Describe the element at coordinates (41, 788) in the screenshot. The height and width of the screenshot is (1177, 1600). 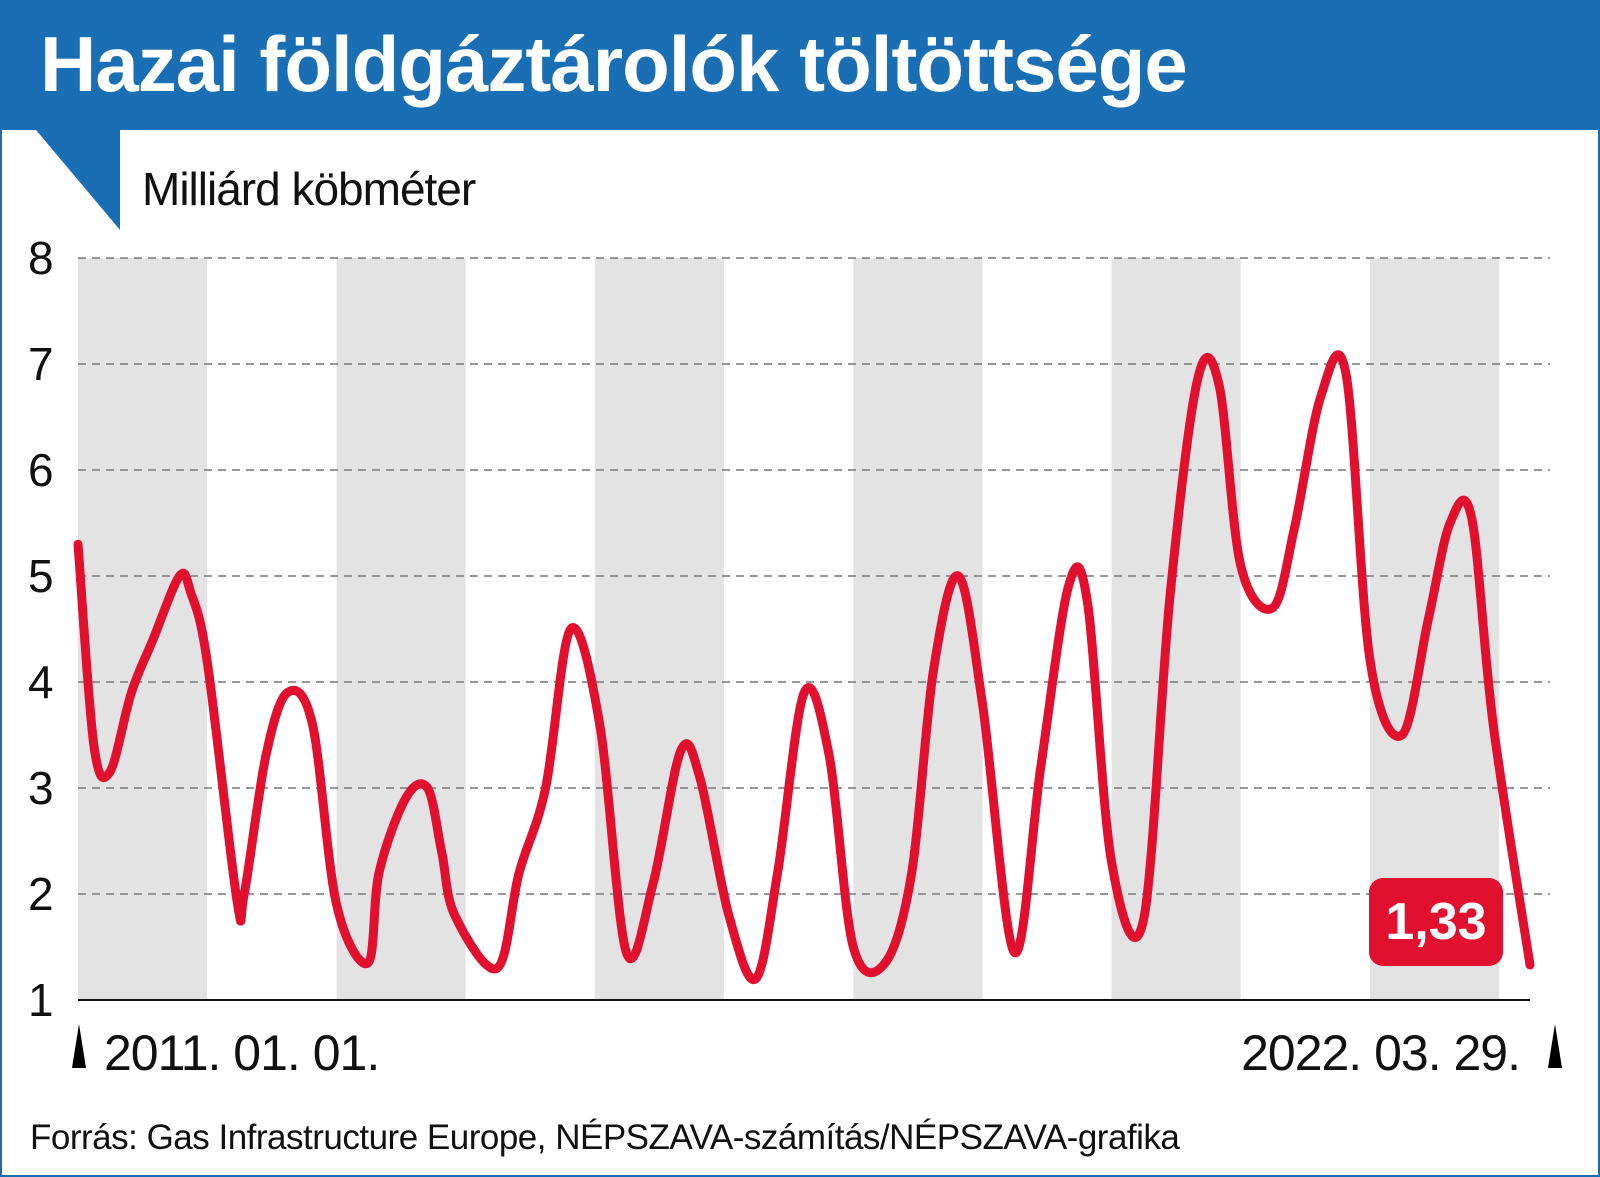
I see `y-tick-label: 3` at that location.